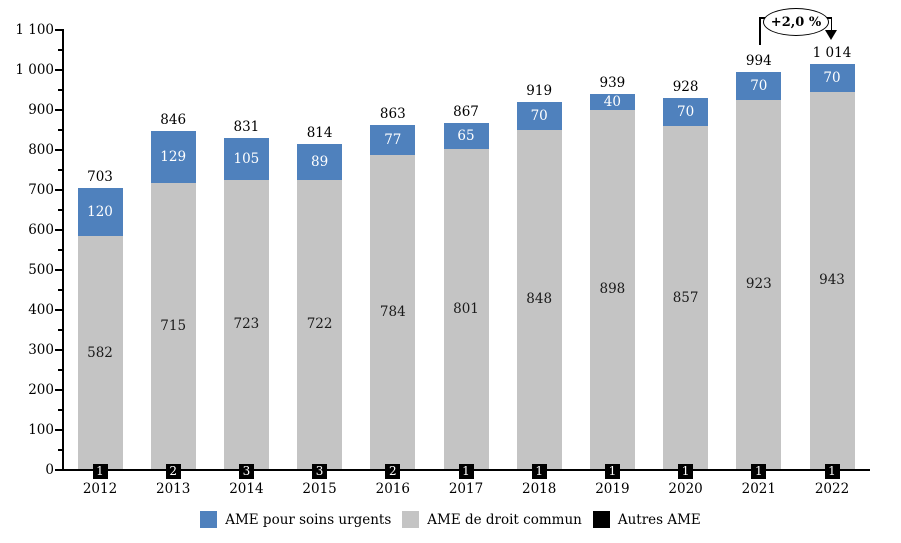  I want to click on bar-value-droit-commun: 801, so click(466, 308).